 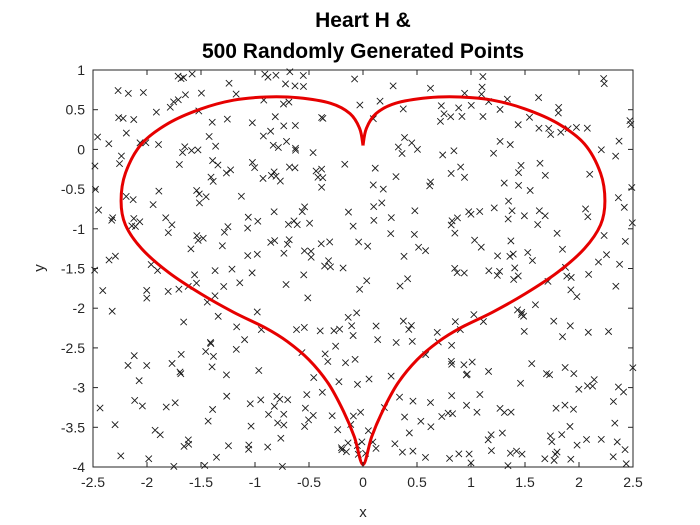 I want to click on y-tick-label: -1, so click(x=79, y=229).